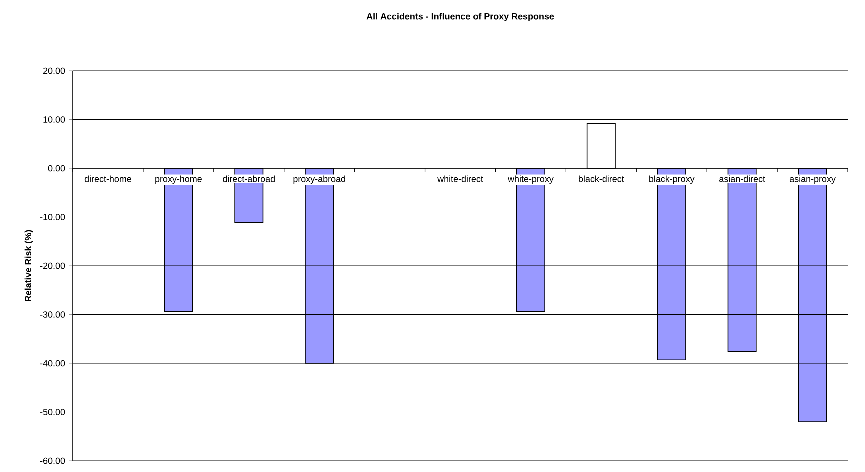  Describe the element at coordinates (108, 179) in the screenshot. I see `x-tick-label: direct-home` at that location.